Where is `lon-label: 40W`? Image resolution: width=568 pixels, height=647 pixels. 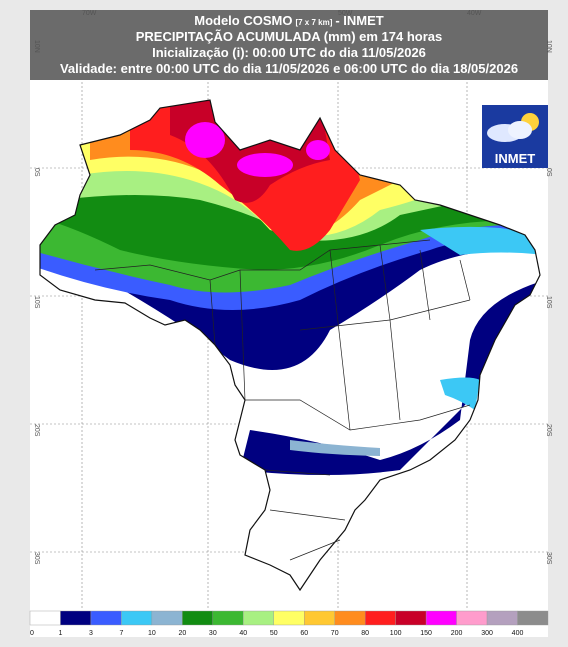
lon-label: 40W is located at coordinates (474, 13).